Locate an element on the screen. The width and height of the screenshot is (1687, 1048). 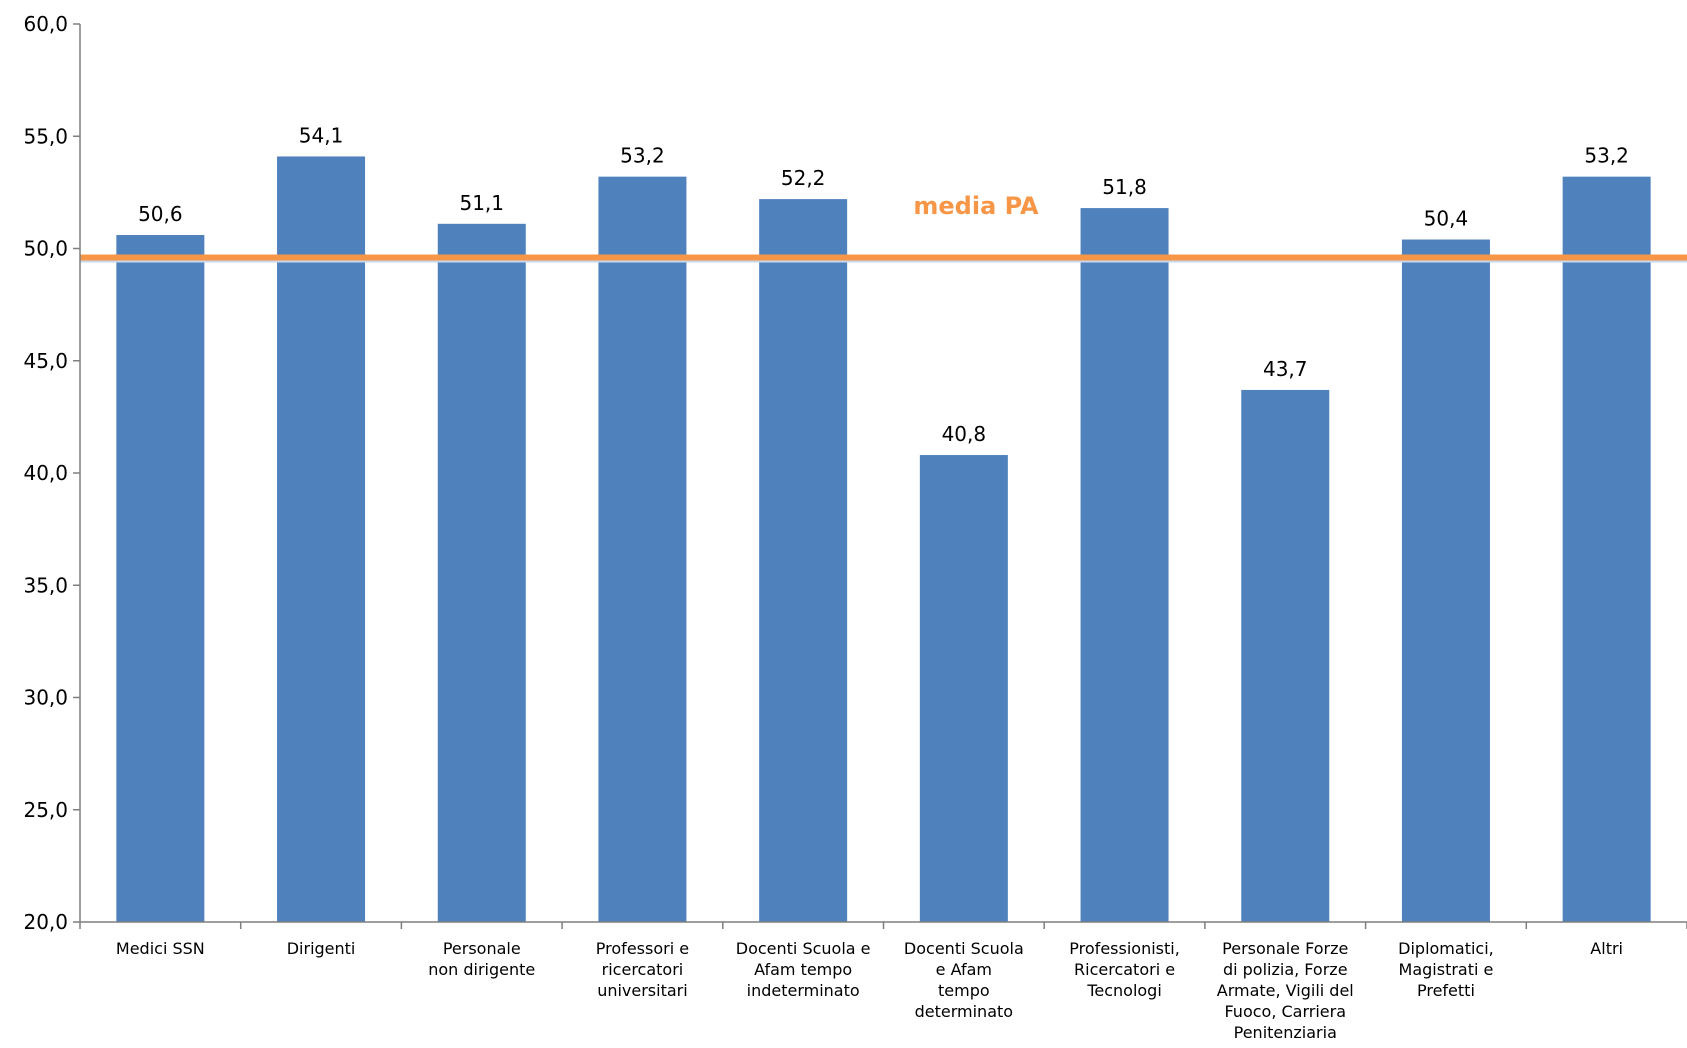
x-tick-label: Medici SSN is located at coordinates (160, 948).